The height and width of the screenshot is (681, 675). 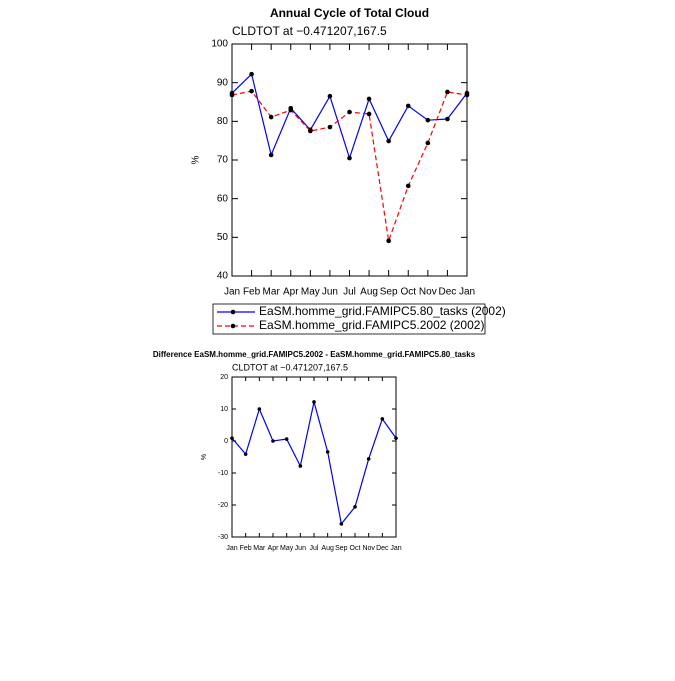 What do you see at coordinates (223, 473) in the screenshot?
I see `y-tick-label: -10` at bounding box center [223, 473].